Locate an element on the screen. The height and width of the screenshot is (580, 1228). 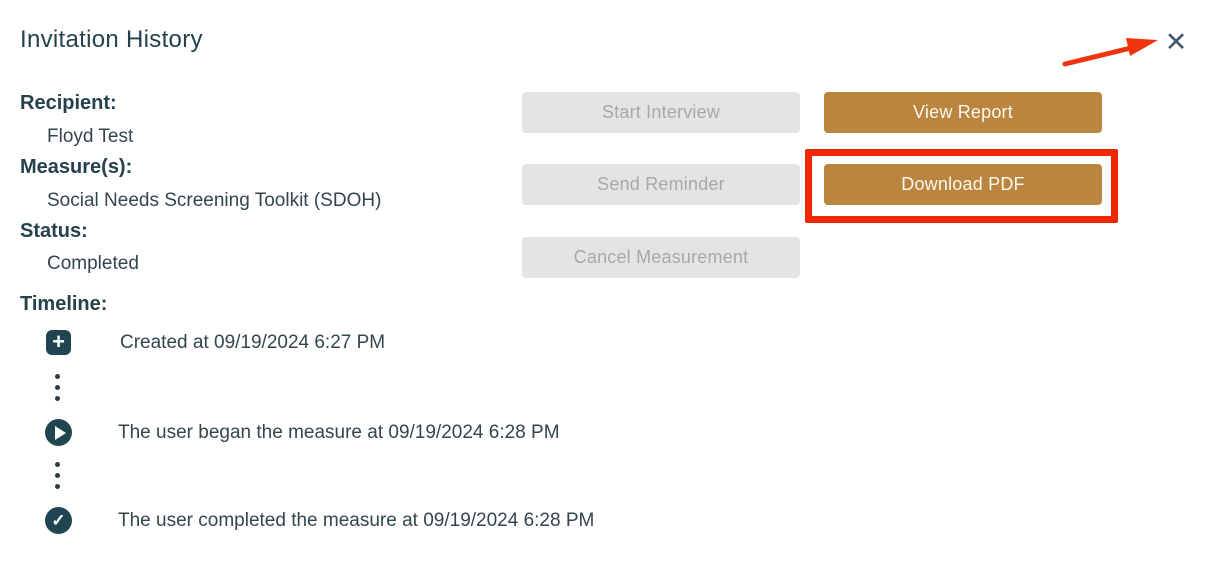
download-pdf-button: Download PDF is located at coordinates (963, 184).